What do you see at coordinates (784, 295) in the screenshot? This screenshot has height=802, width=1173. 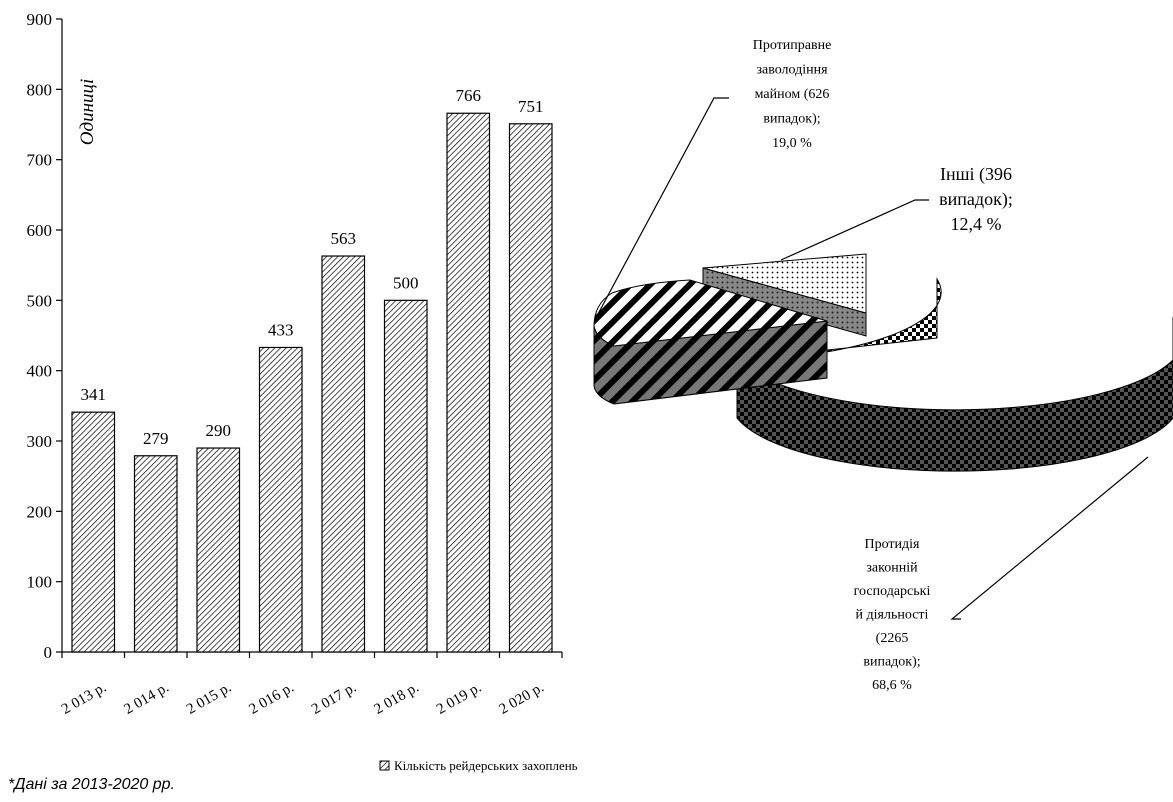 I see `pie-slice-inshi` at bounding box center [784, 295].